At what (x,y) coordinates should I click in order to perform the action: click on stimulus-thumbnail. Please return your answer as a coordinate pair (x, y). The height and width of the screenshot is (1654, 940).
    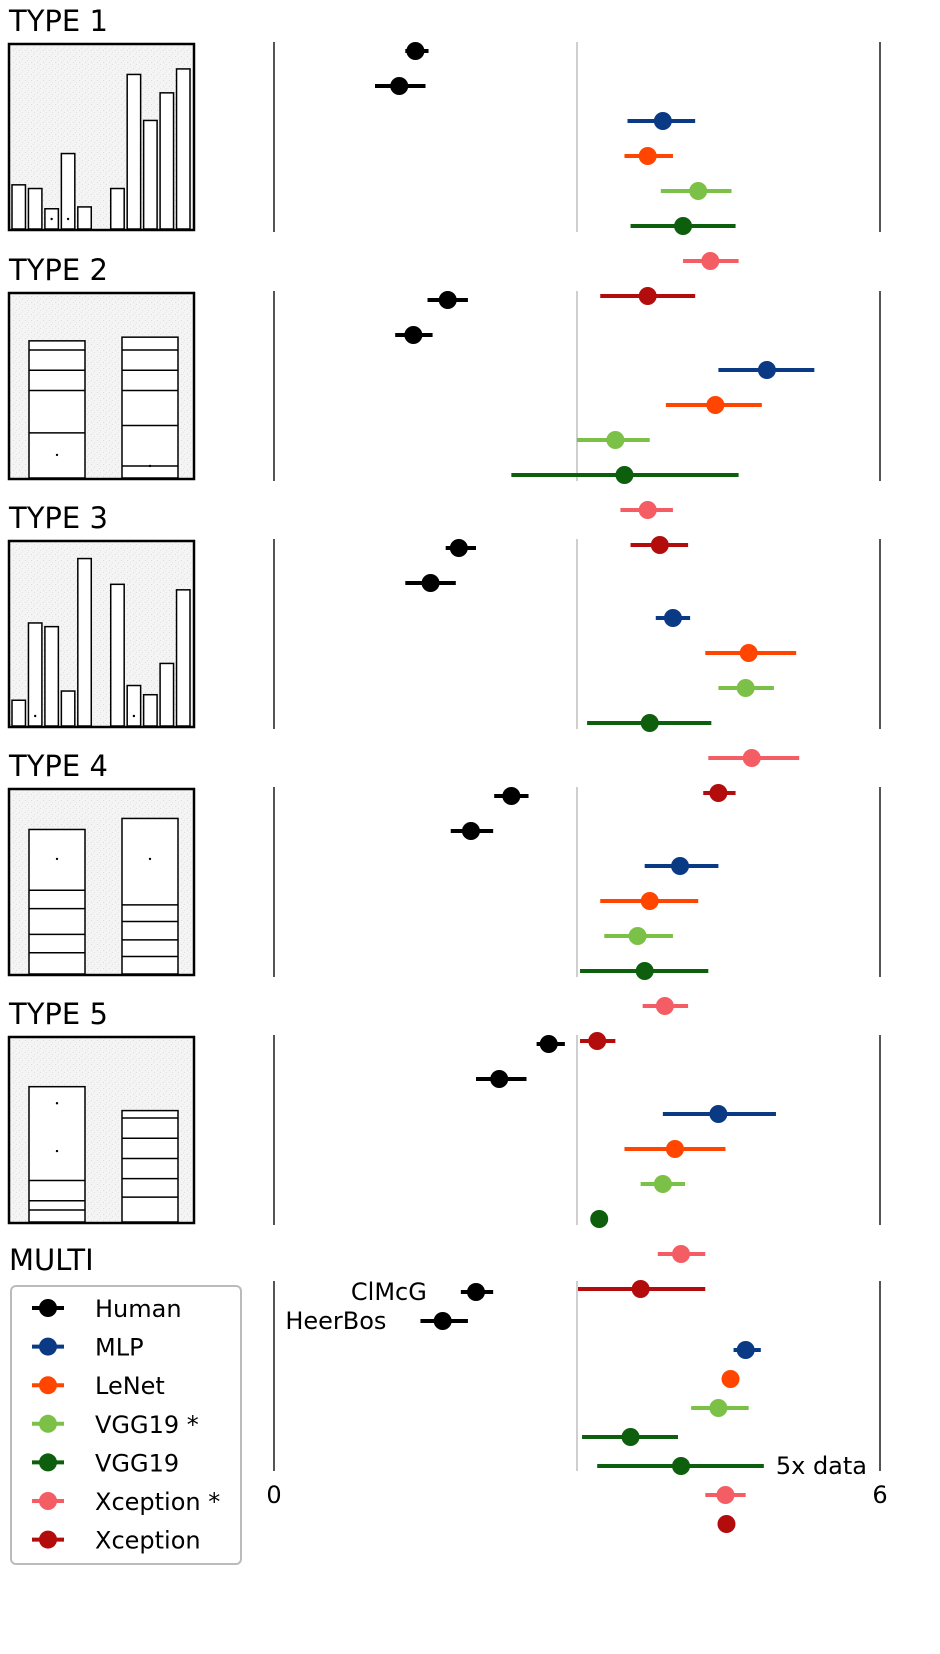
    Looking at the image, I should click on (101, 1130).